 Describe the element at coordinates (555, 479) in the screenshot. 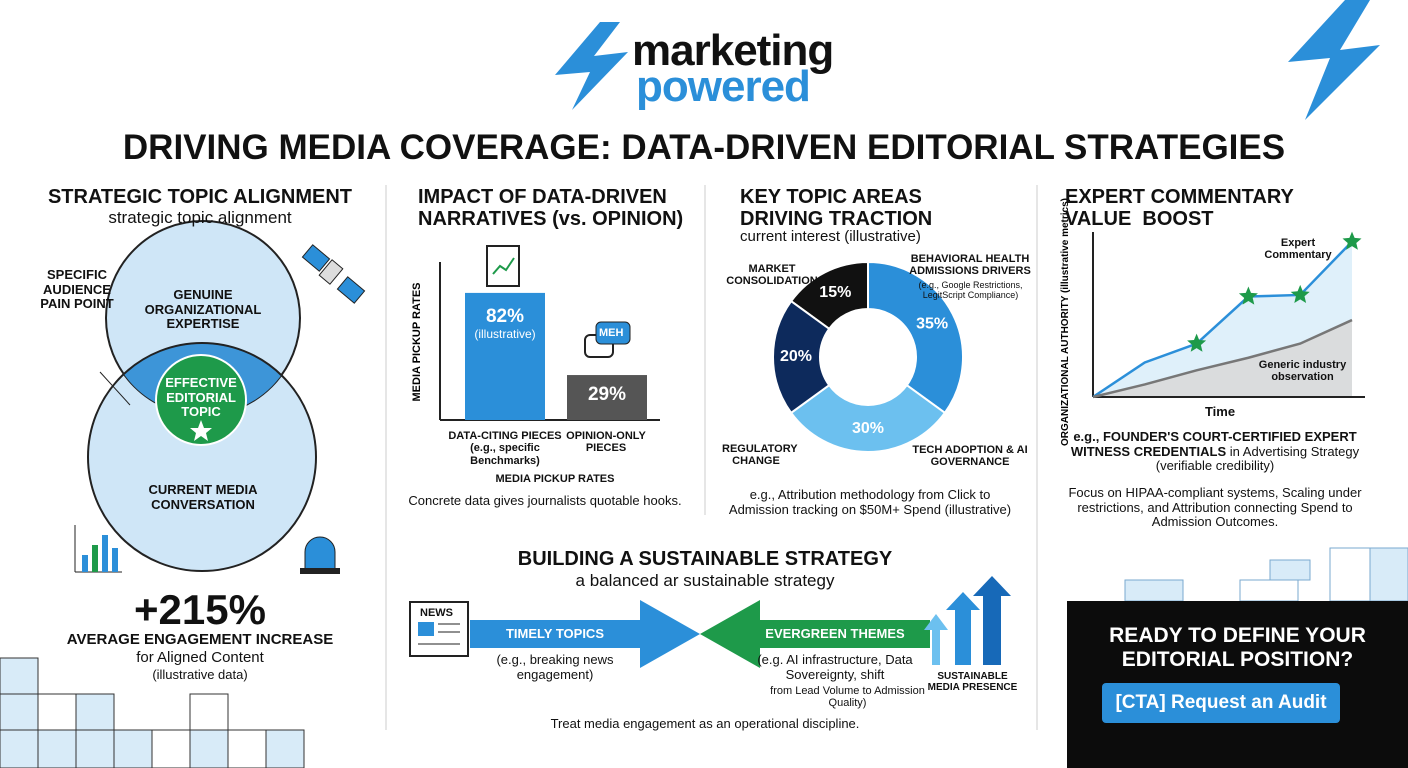

I see `x-axis-label: MEDIA PICKUP RATES` at that location.